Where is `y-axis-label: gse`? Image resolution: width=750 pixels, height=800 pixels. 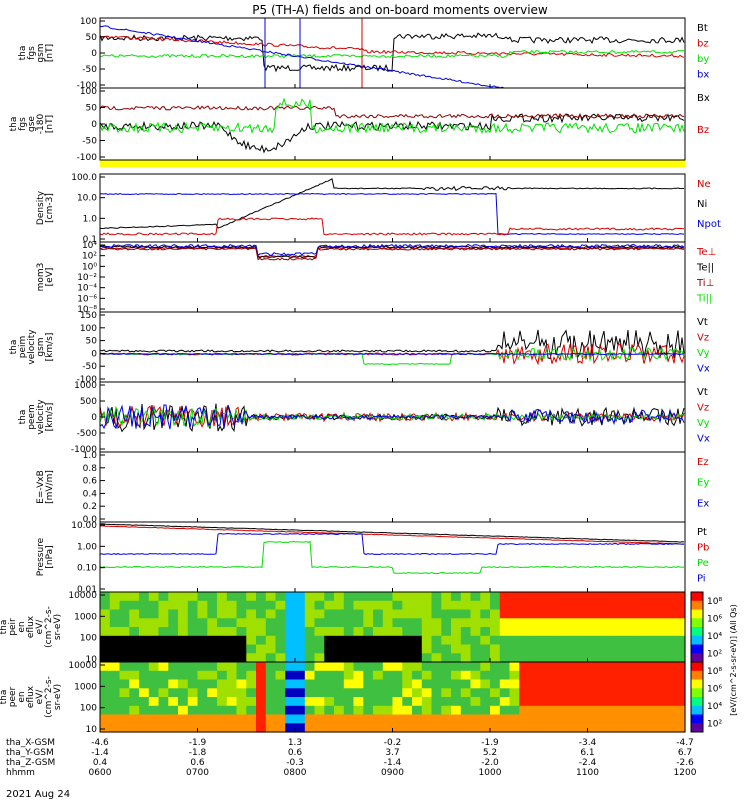
y-axis-label: gse is located at coordinates (32, 124).